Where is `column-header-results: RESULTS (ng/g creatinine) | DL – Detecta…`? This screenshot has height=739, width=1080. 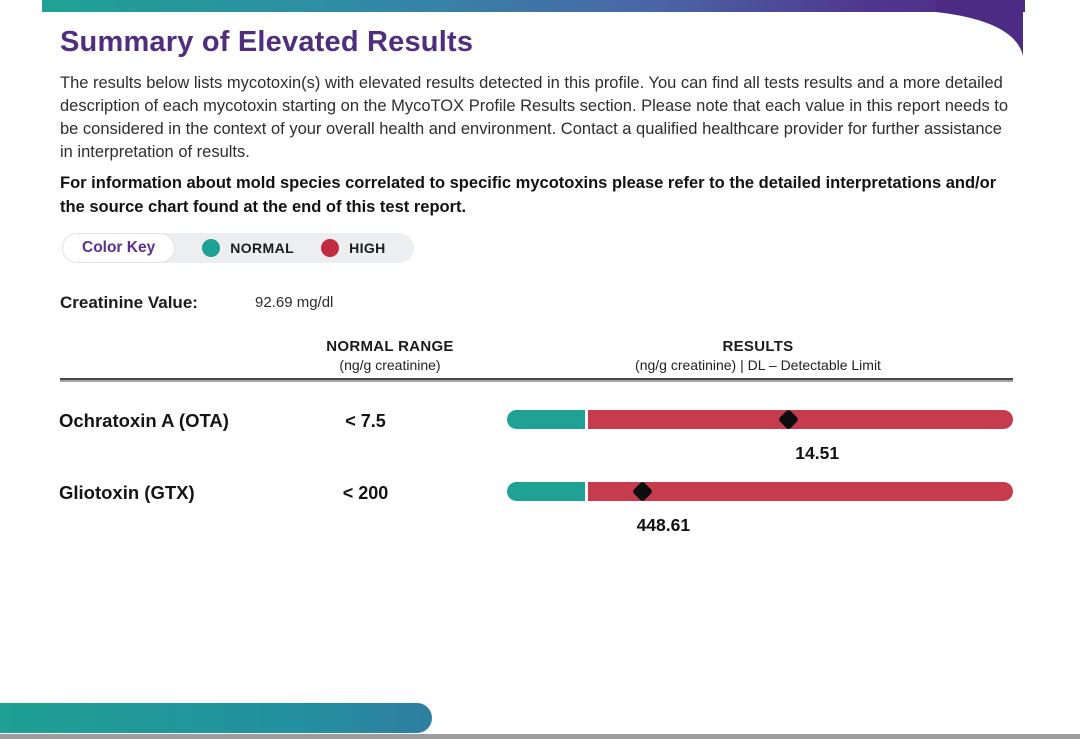 column-header-results: RESULTS (ng/g creatinine) | DL – Detecta… is located at coordinates (758, 355).